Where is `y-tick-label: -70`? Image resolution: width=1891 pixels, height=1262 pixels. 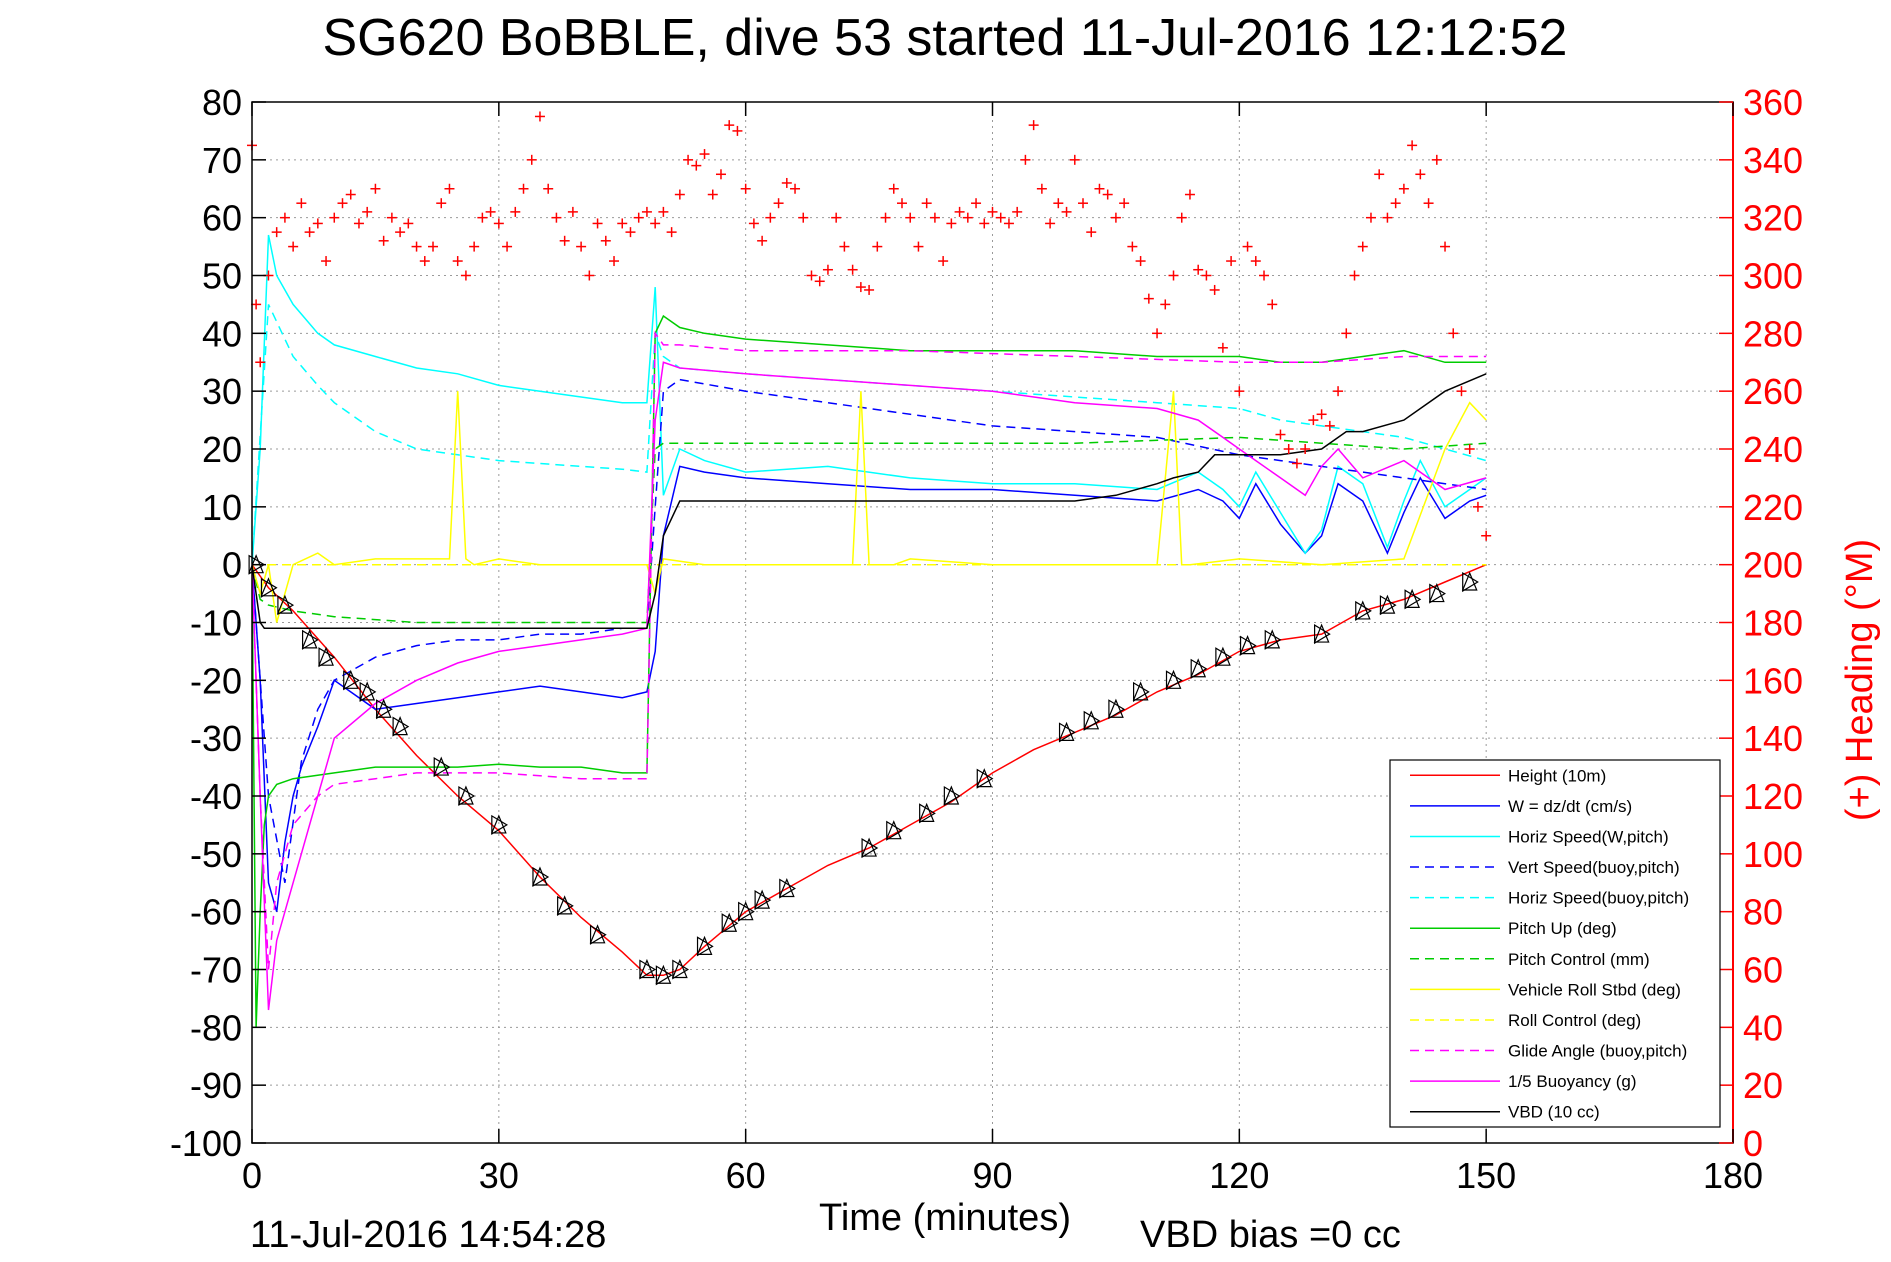 y-tick-label: -70 is located at coordinates (216, 970).